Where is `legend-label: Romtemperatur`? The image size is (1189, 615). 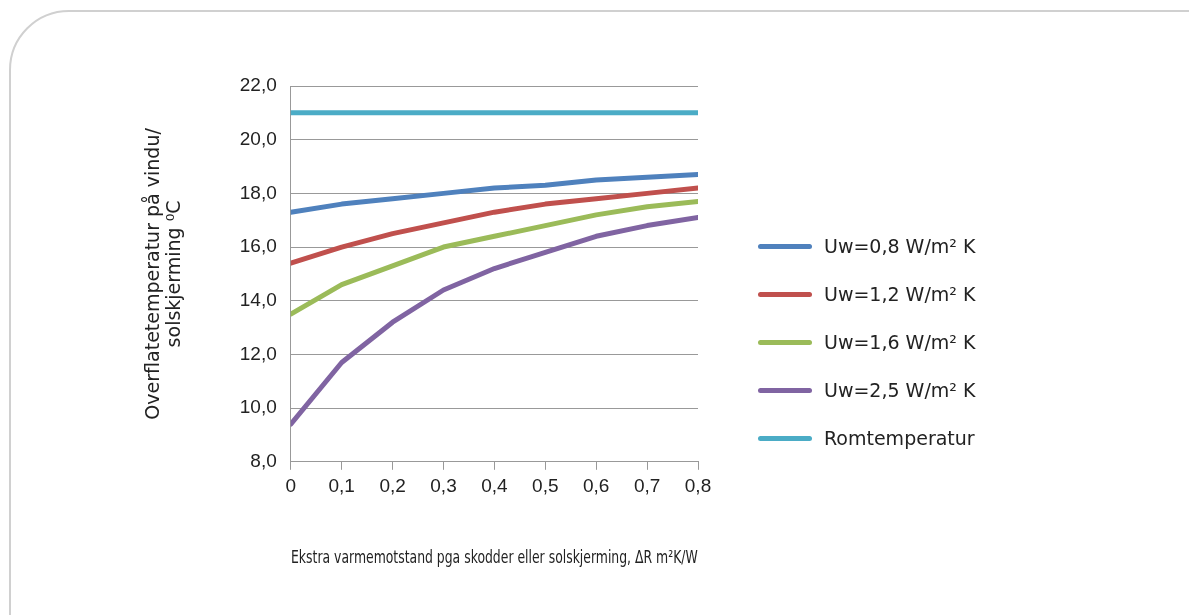
legend-label: Romtemperatur is located at coordinates (899, 438).